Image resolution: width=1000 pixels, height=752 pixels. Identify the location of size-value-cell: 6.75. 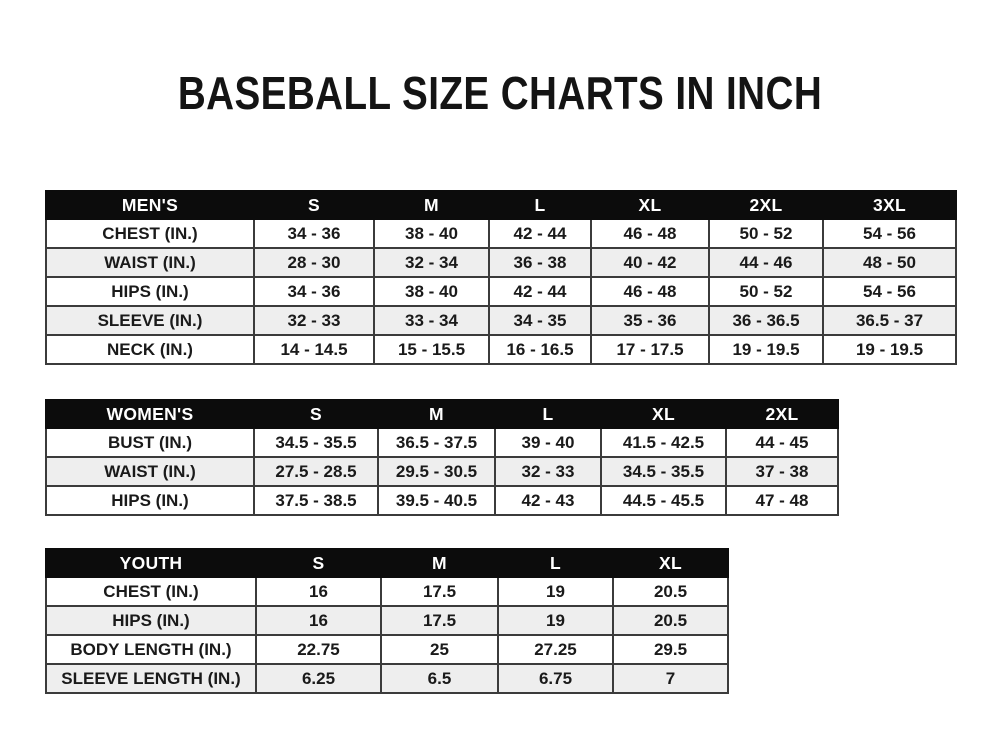
(555, 678).